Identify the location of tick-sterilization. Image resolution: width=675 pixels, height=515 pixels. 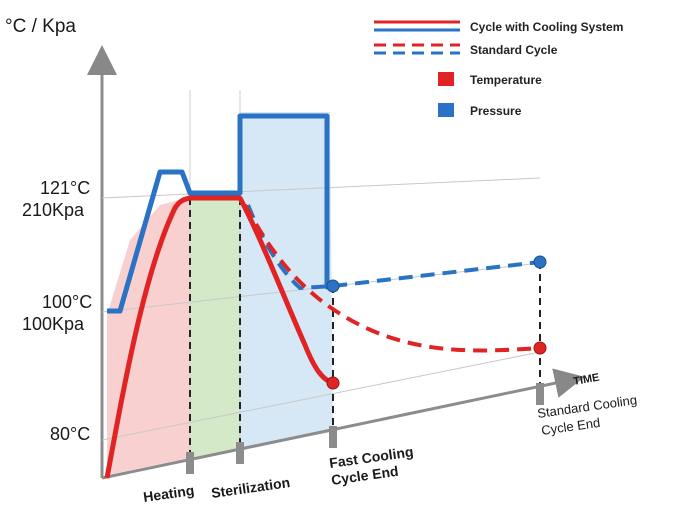
(240, 453).